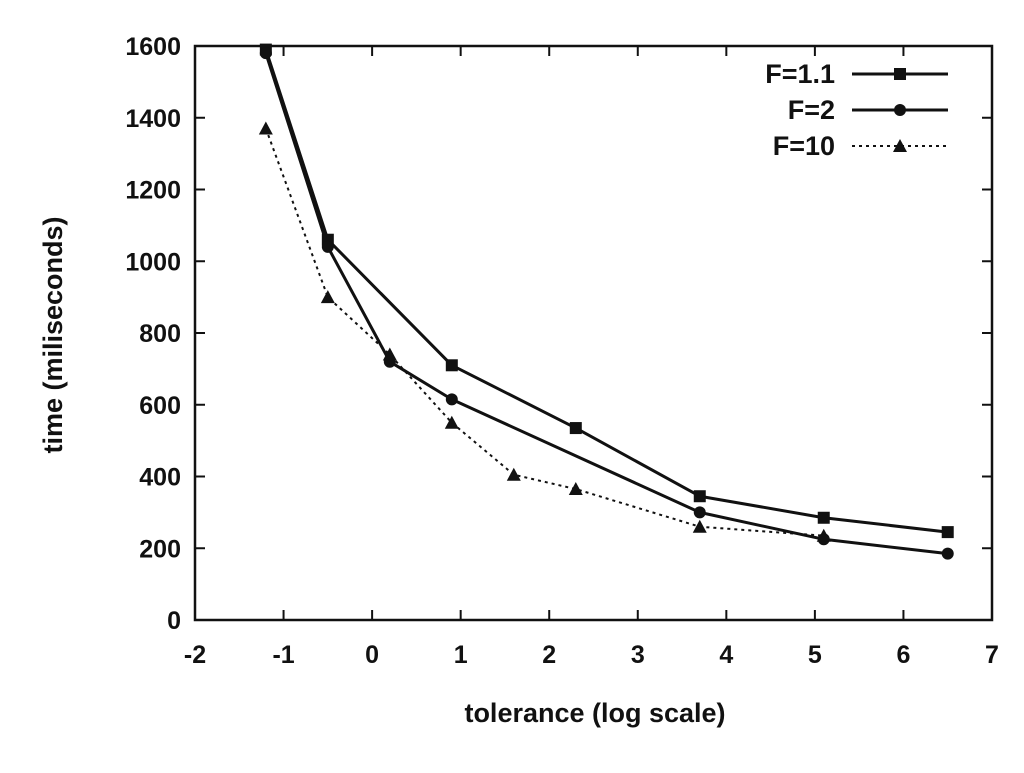 The height and width of the screenshot is (773, 1024). I want to click on x-tick-label: -1, so click(283, 655).